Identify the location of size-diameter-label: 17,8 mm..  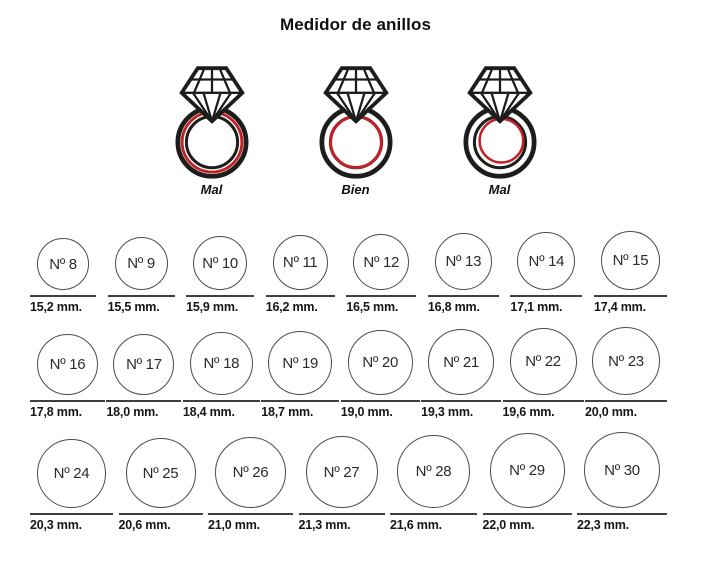
(56, 412).